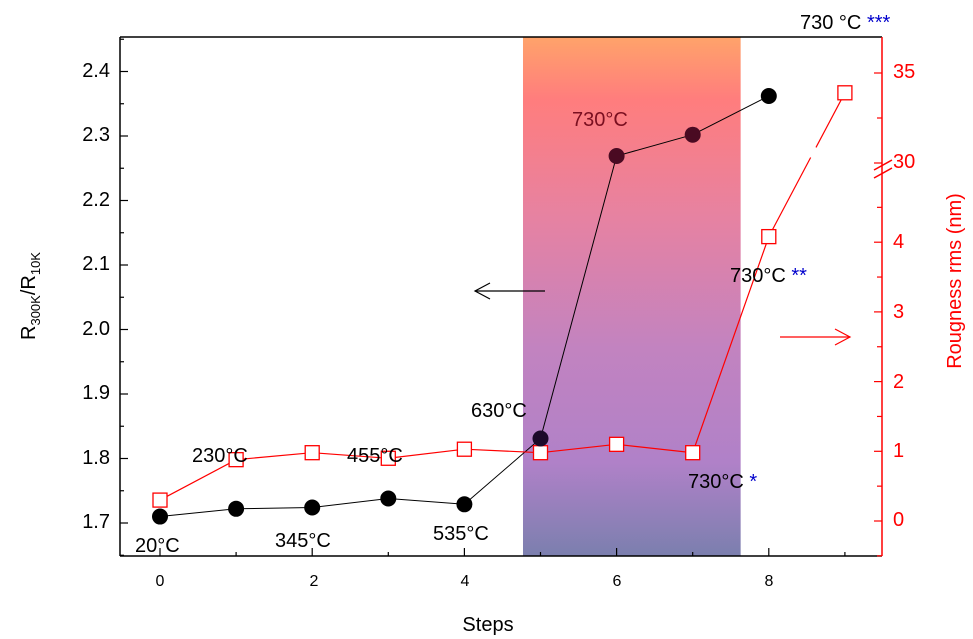 Image resolution: width=973 pixels, height=639 pixels. I want to click on left-axis-arrow, so click(509, 291).